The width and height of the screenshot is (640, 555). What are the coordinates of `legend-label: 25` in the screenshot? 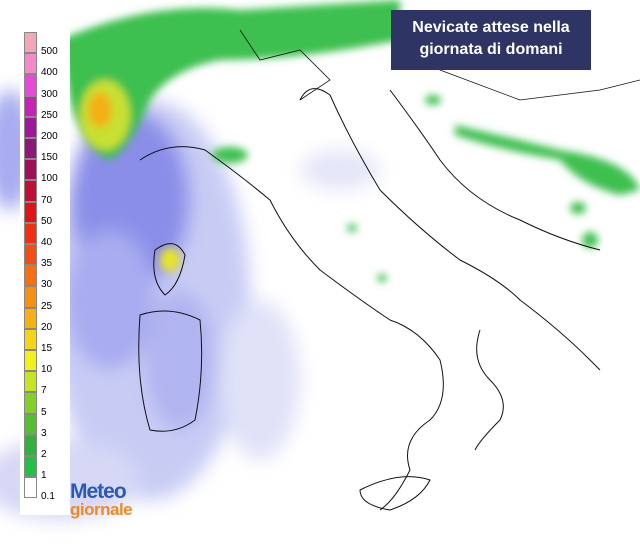 It's located at (47, 306).